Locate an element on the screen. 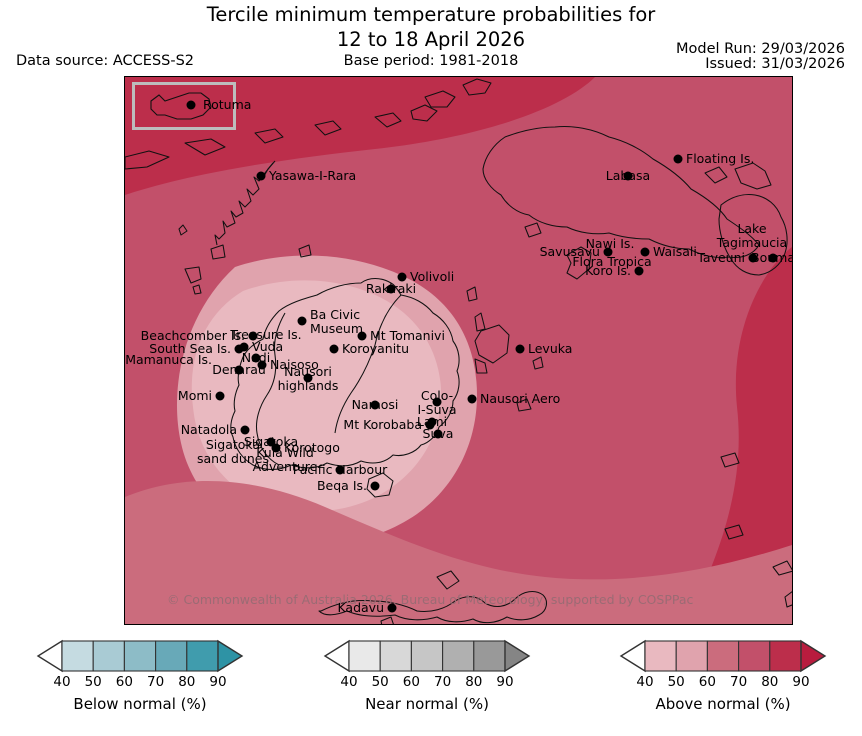  place-label: Sigatoka is located at coordinates (271, 442).